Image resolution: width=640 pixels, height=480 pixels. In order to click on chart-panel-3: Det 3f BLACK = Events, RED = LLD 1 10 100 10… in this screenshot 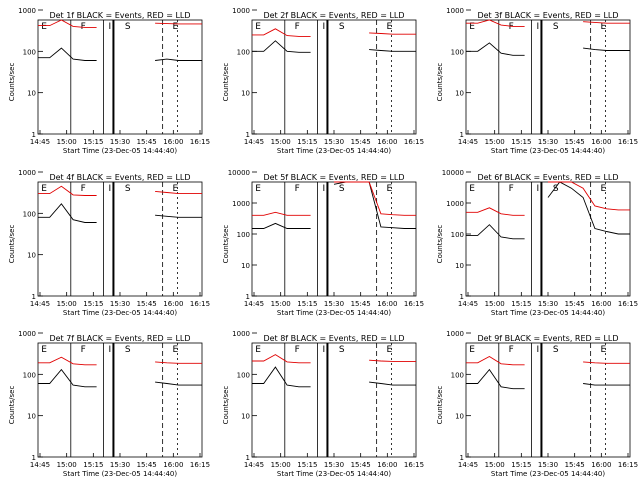, I will do `click(537, 81)`.